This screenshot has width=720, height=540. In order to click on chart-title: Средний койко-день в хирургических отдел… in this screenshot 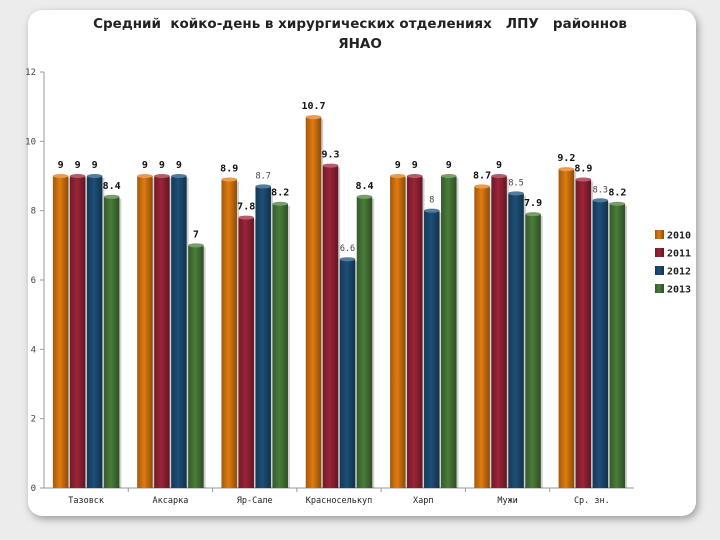, I will do `click(360, 34)`.